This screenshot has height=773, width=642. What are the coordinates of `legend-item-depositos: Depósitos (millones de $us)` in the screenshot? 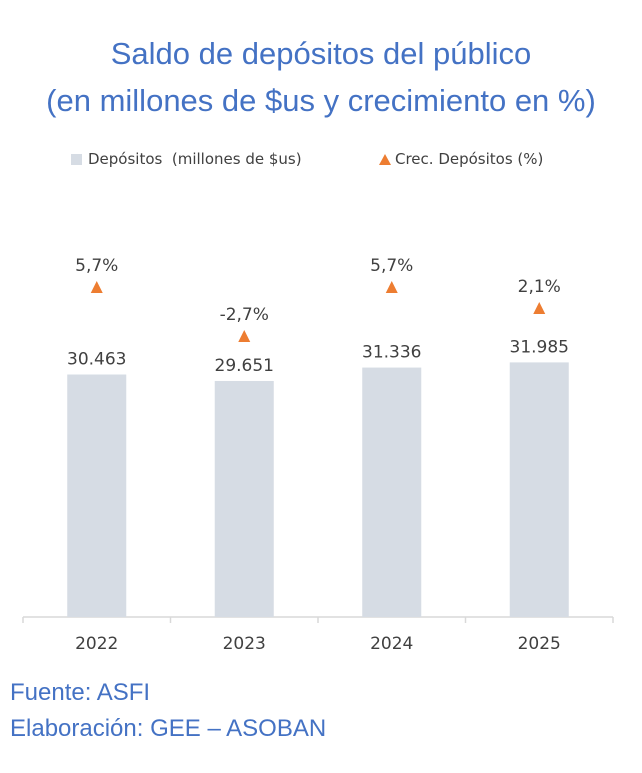 It's located at (186, 159).